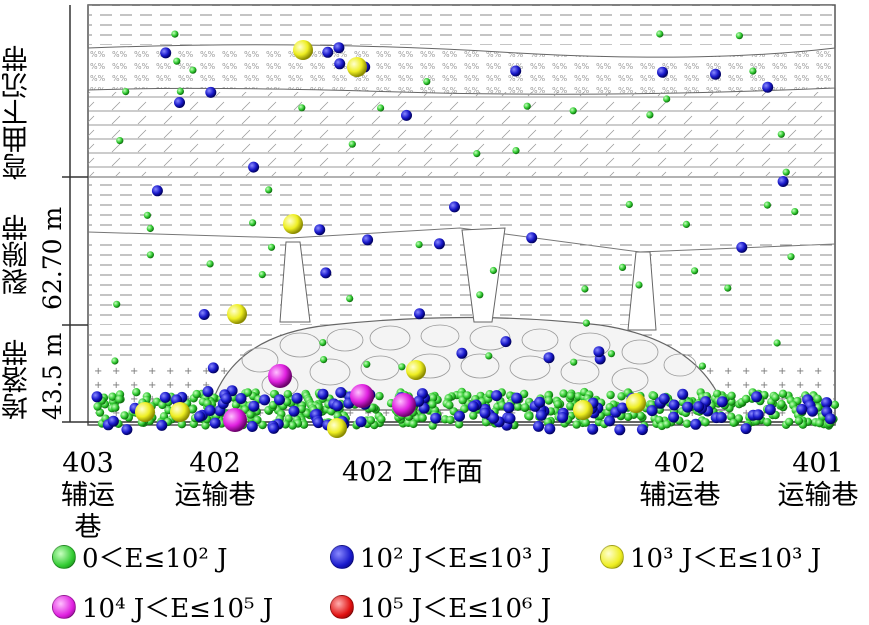 Image resolution: width=869 pixels, height=625 pixels. Describe the element at coordinates (710, 556) in the screenshot. I see `legend-item-yellow: 10³ J＜E≤10³ J` at that location.